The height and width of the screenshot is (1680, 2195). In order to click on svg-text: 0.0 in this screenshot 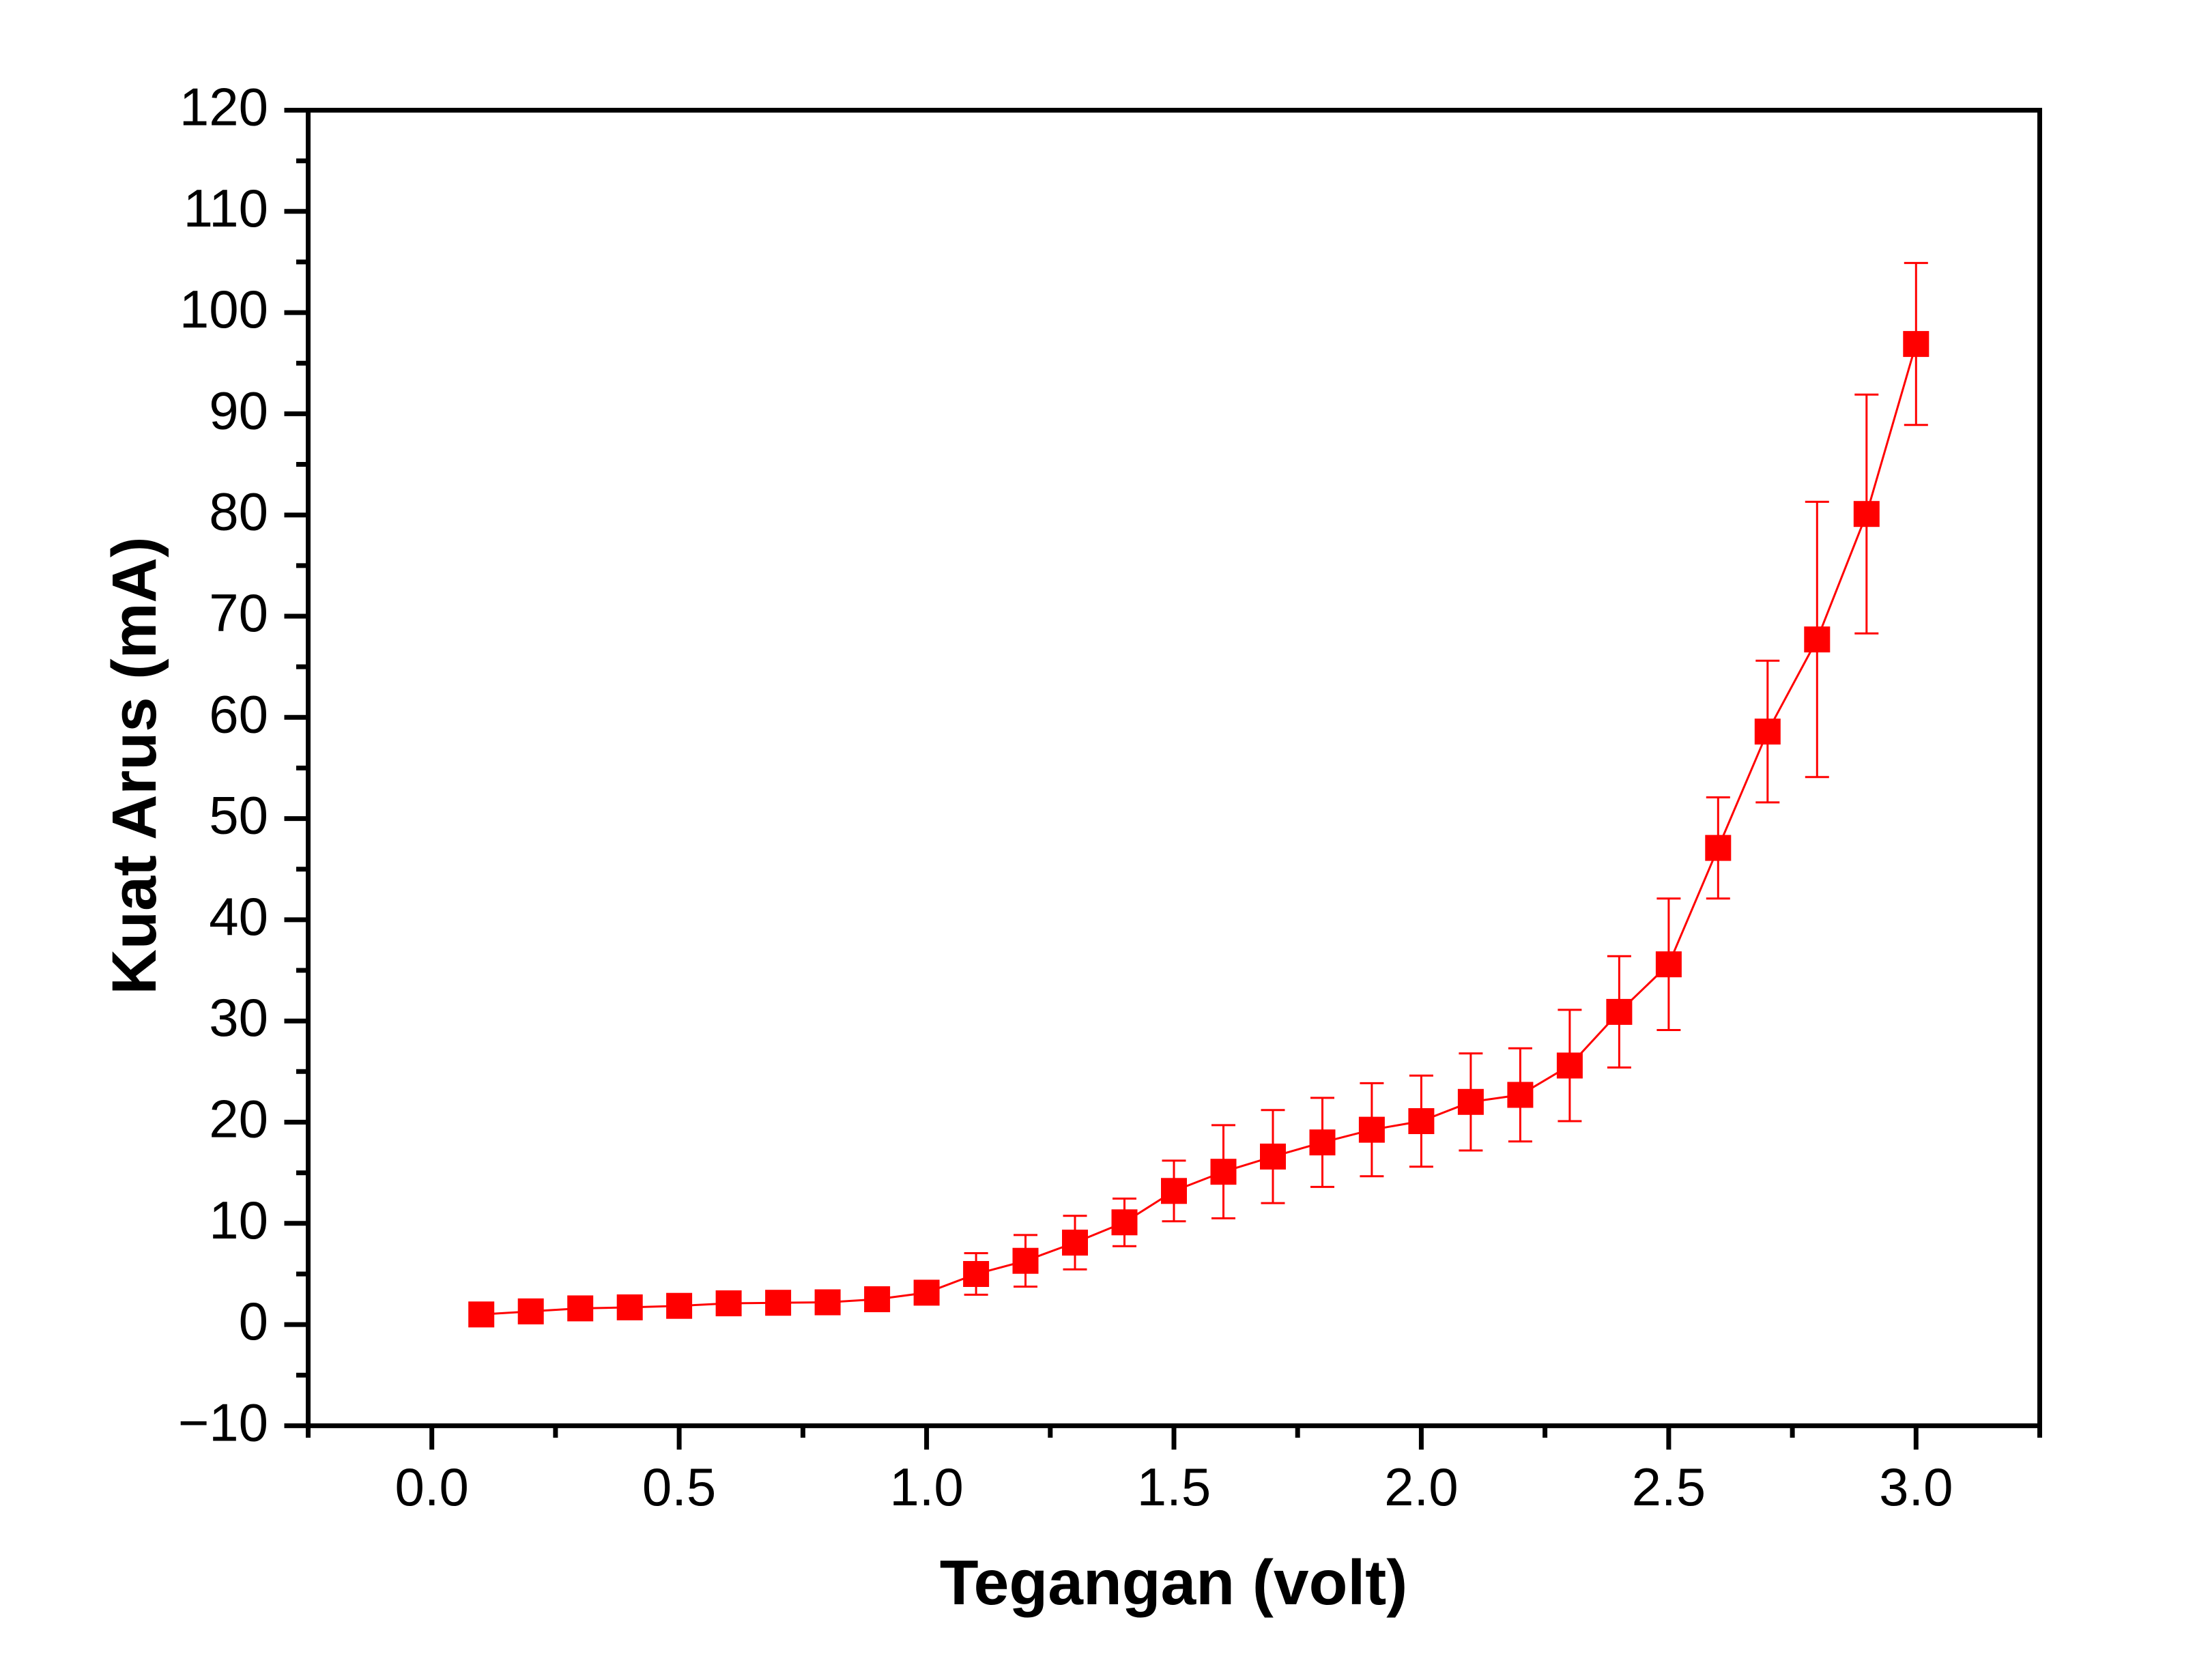, I will do `click(431, 1487)`.